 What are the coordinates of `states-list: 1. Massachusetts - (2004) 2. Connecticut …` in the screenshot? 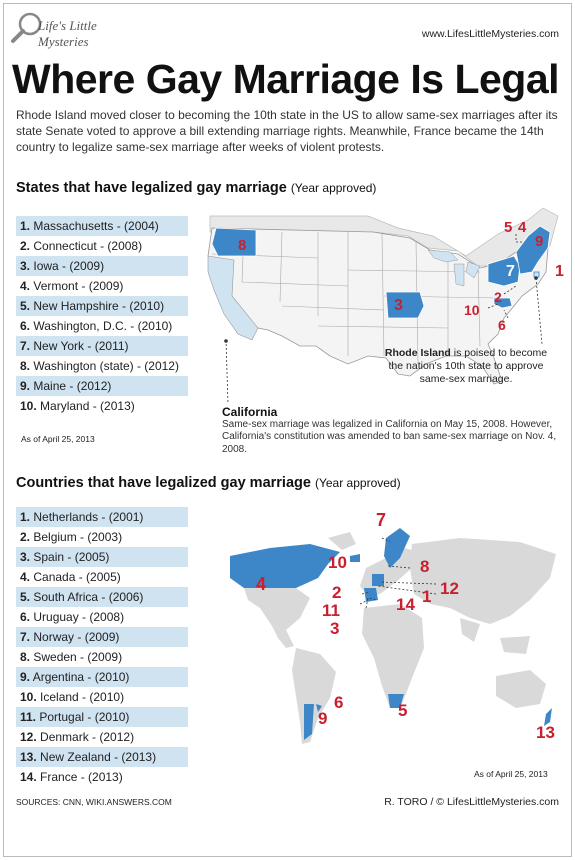 It's located at (102, 316).